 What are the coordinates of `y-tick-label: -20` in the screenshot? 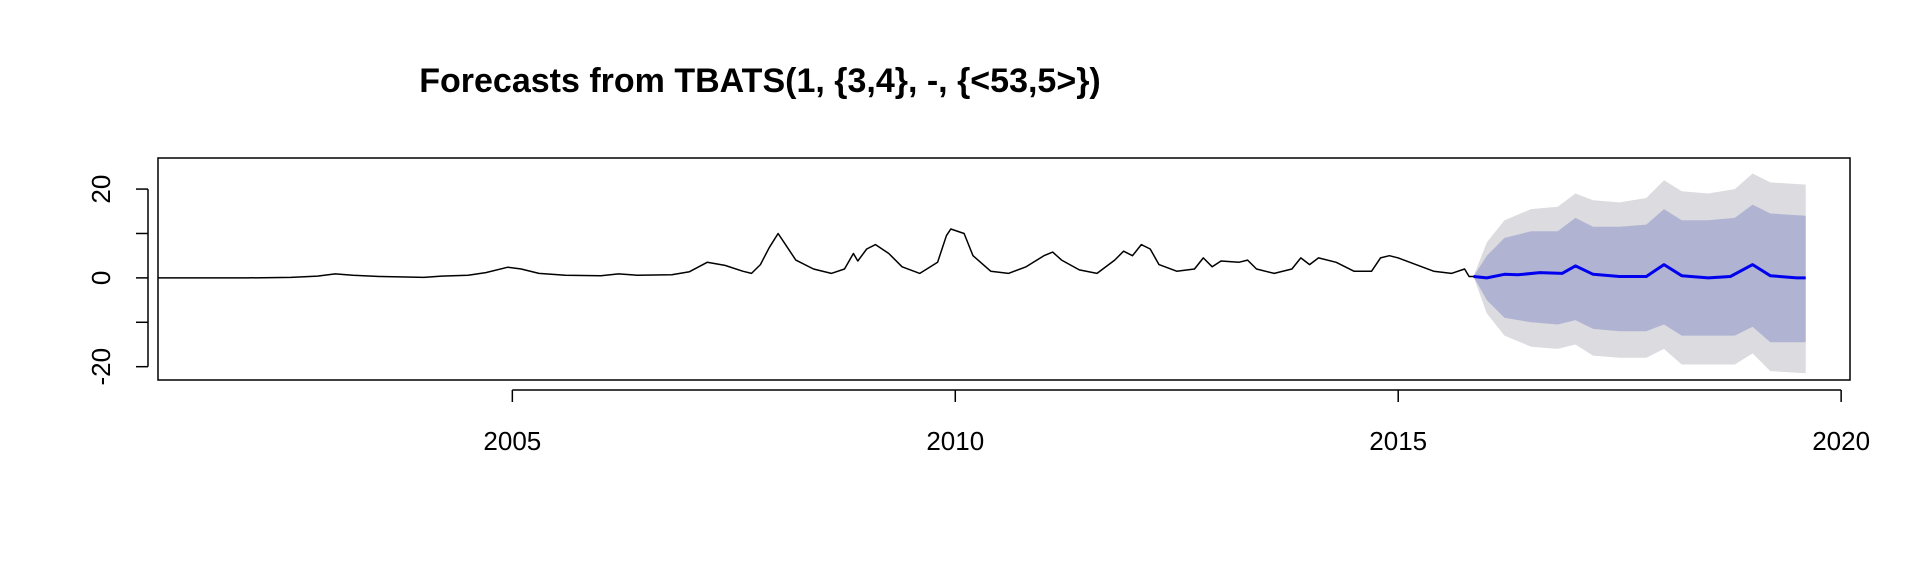 It's located at (101, 367).